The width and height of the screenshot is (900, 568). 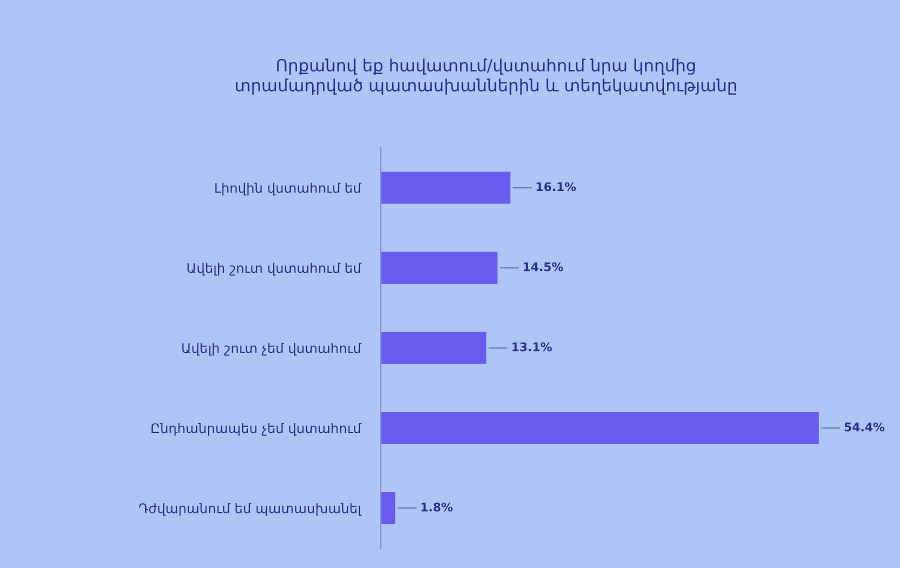 What do you see at coordinates (257, 429) in the screenshot?
I see `y-tick-label: Ընդհանրապես չեմ վստահում` at bounding box center [257, 429].